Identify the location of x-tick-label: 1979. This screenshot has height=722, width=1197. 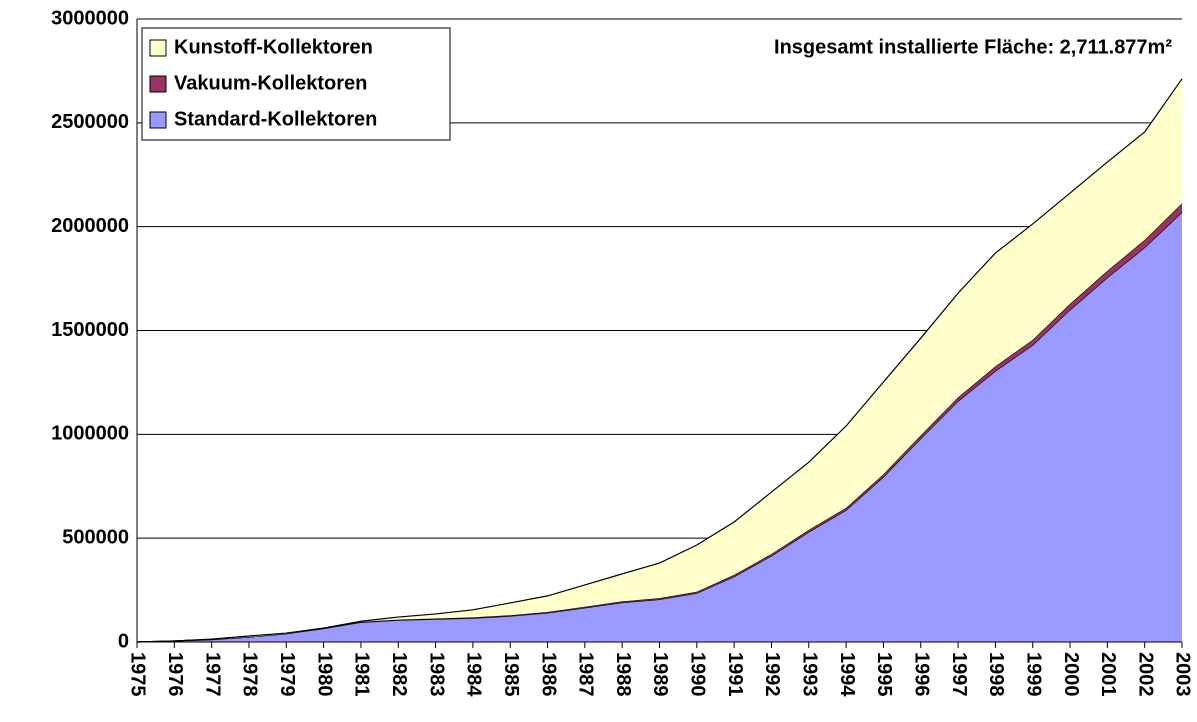
(287, 674).